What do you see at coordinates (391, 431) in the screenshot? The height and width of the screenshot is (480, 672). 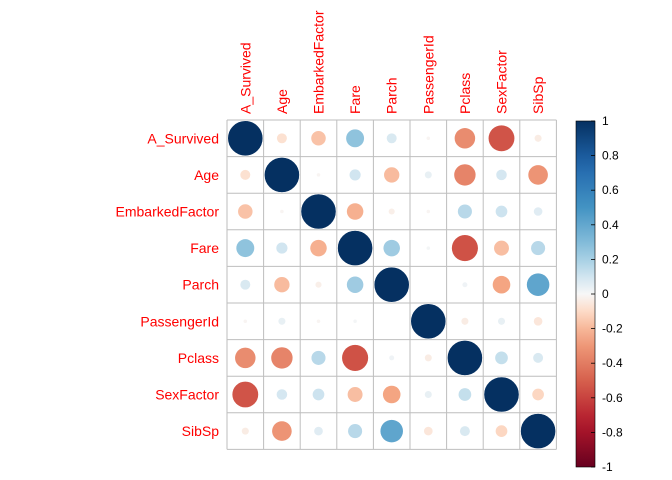 I see `correlation-circle-SibSp-Parch: SibSp / Parch: 0.41` at bounding box center [391, 431].